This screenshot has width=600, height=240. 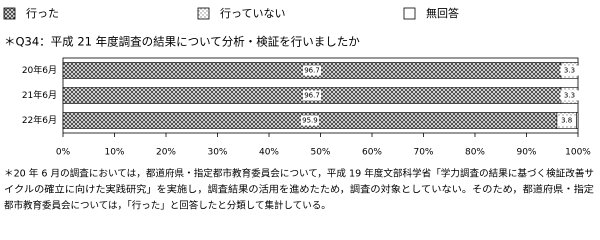 I want to click on x-tick-label: 40%, so click(x=269, y=153).